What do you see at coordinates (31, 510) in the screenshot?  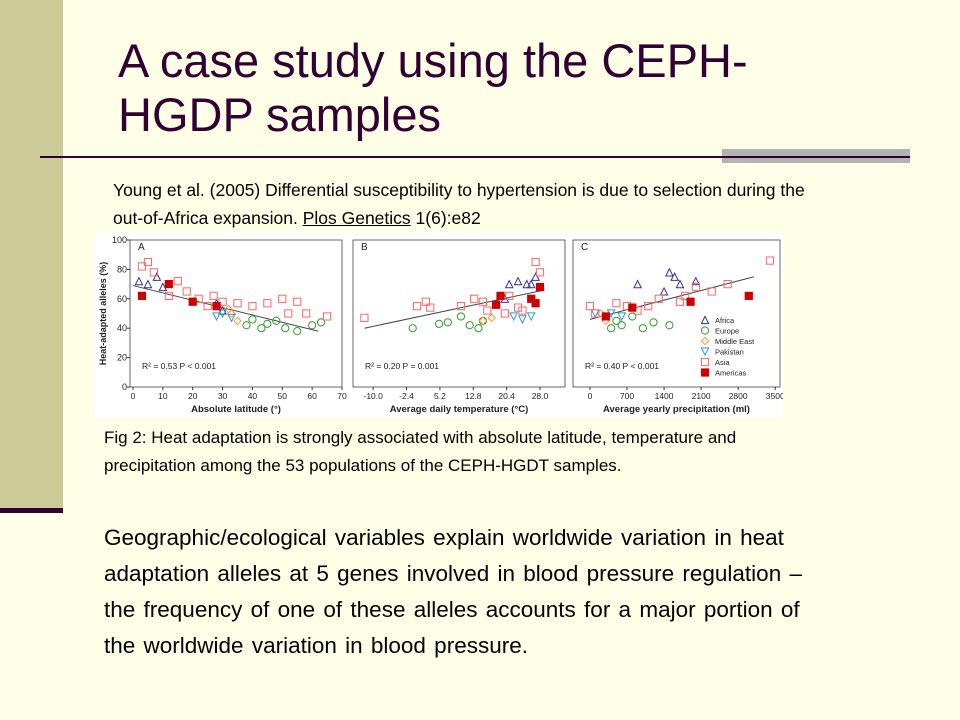 I see `sidebar-accent` at bounding box center [31, 510].